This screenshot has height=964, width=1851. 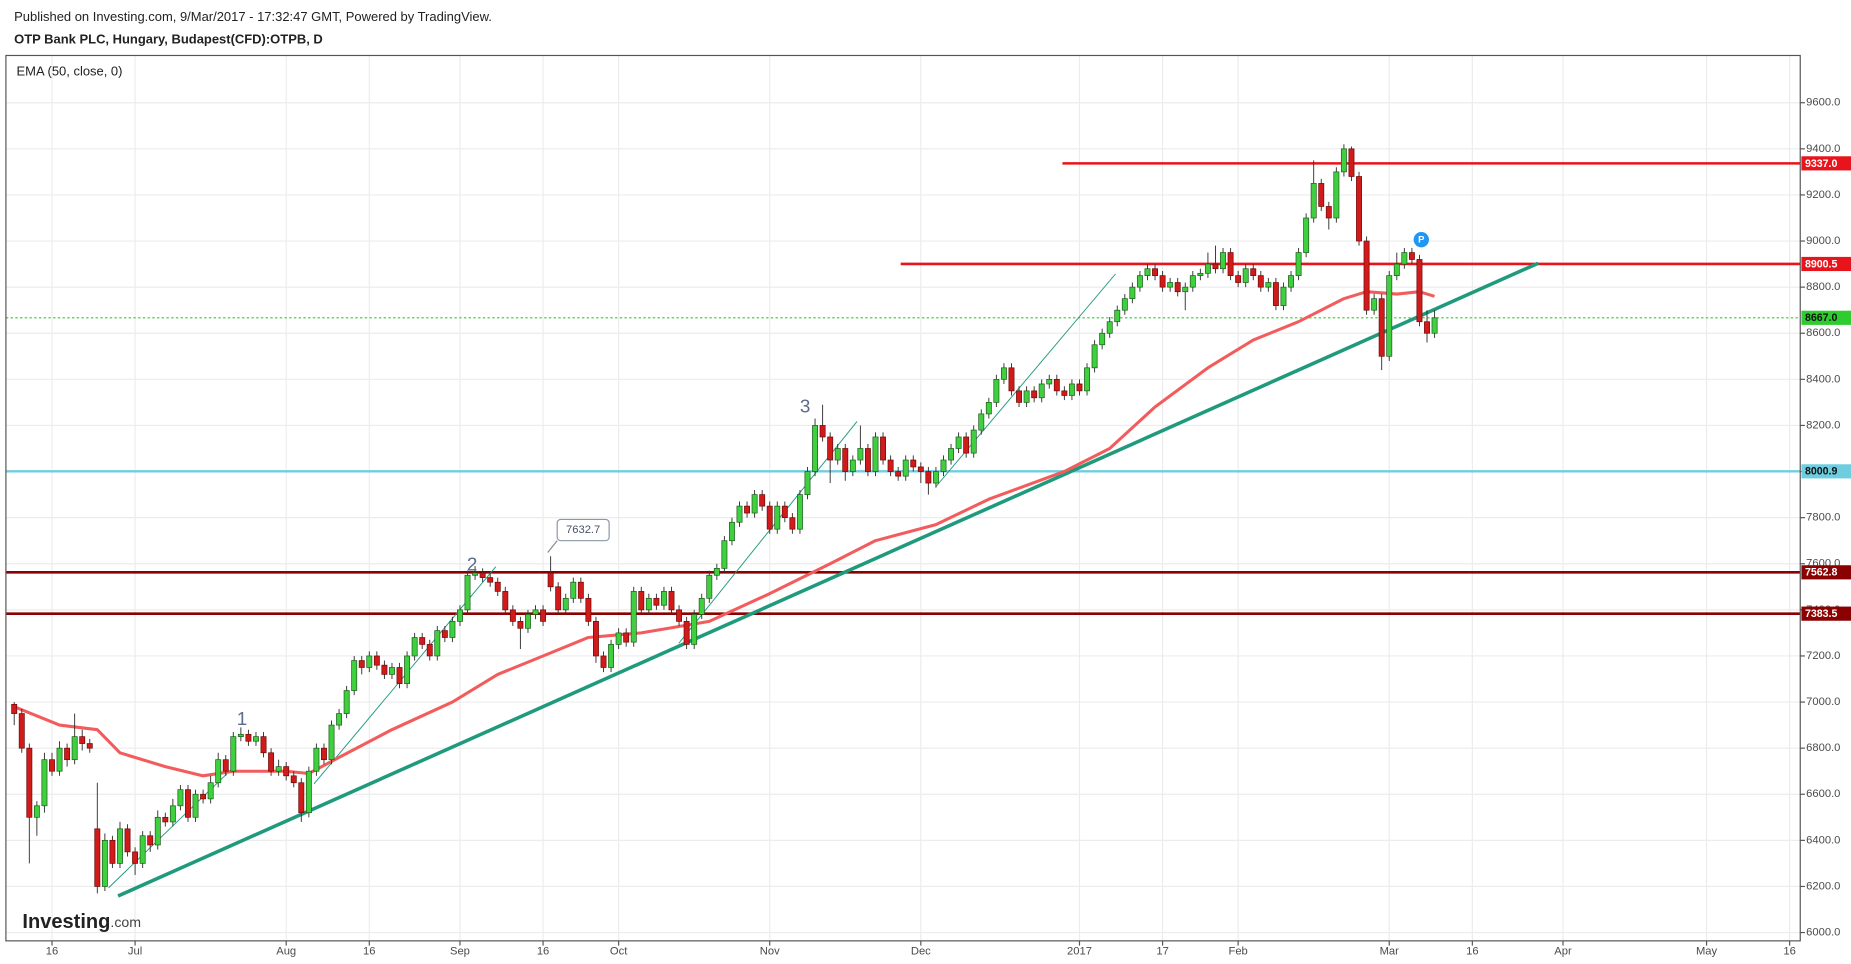 What do you see at coordinates (1823, 379) in the screenshot?
I see `y-tick-label: 8400.0` at bounding box center [1823, 379].